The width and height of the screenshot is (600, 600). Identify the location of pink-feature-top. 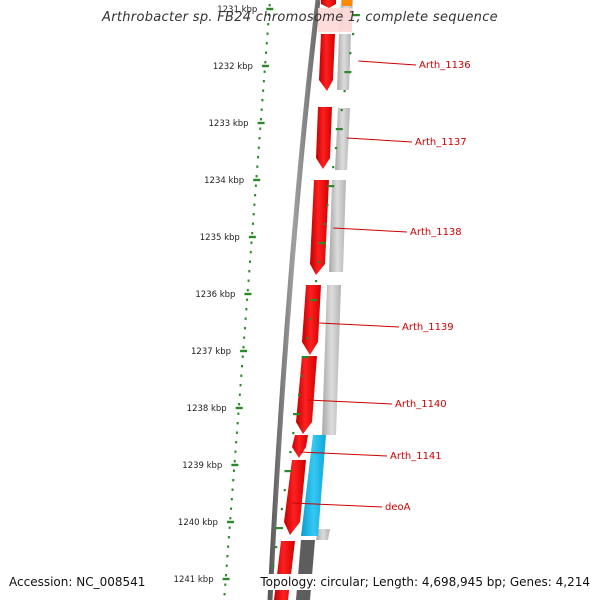
(335, 20).